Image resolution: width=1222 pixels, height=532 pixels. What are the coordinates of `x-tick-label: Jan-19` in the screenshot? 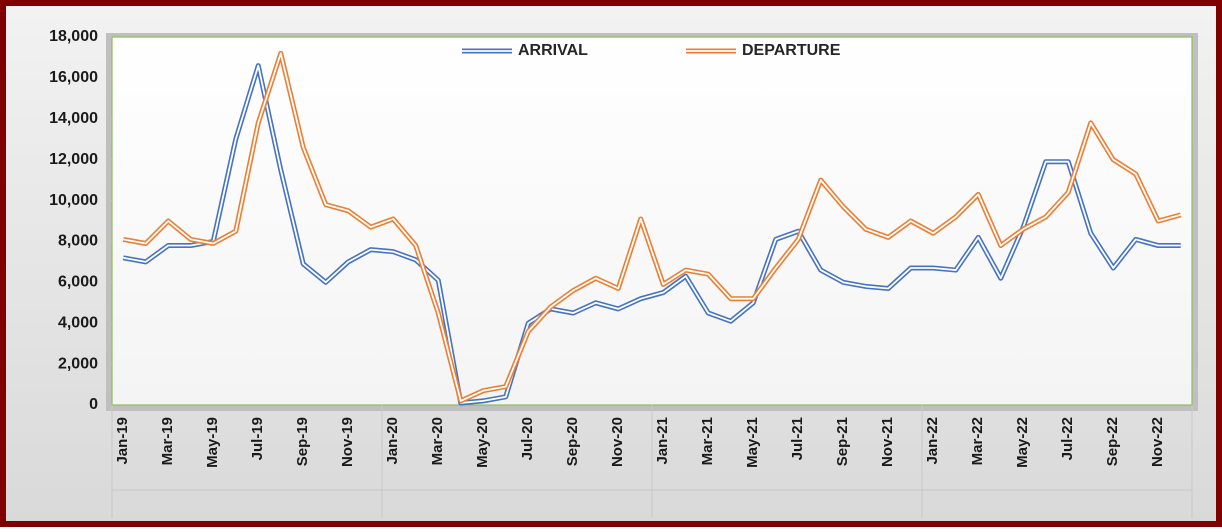 It's located at (122, 441).